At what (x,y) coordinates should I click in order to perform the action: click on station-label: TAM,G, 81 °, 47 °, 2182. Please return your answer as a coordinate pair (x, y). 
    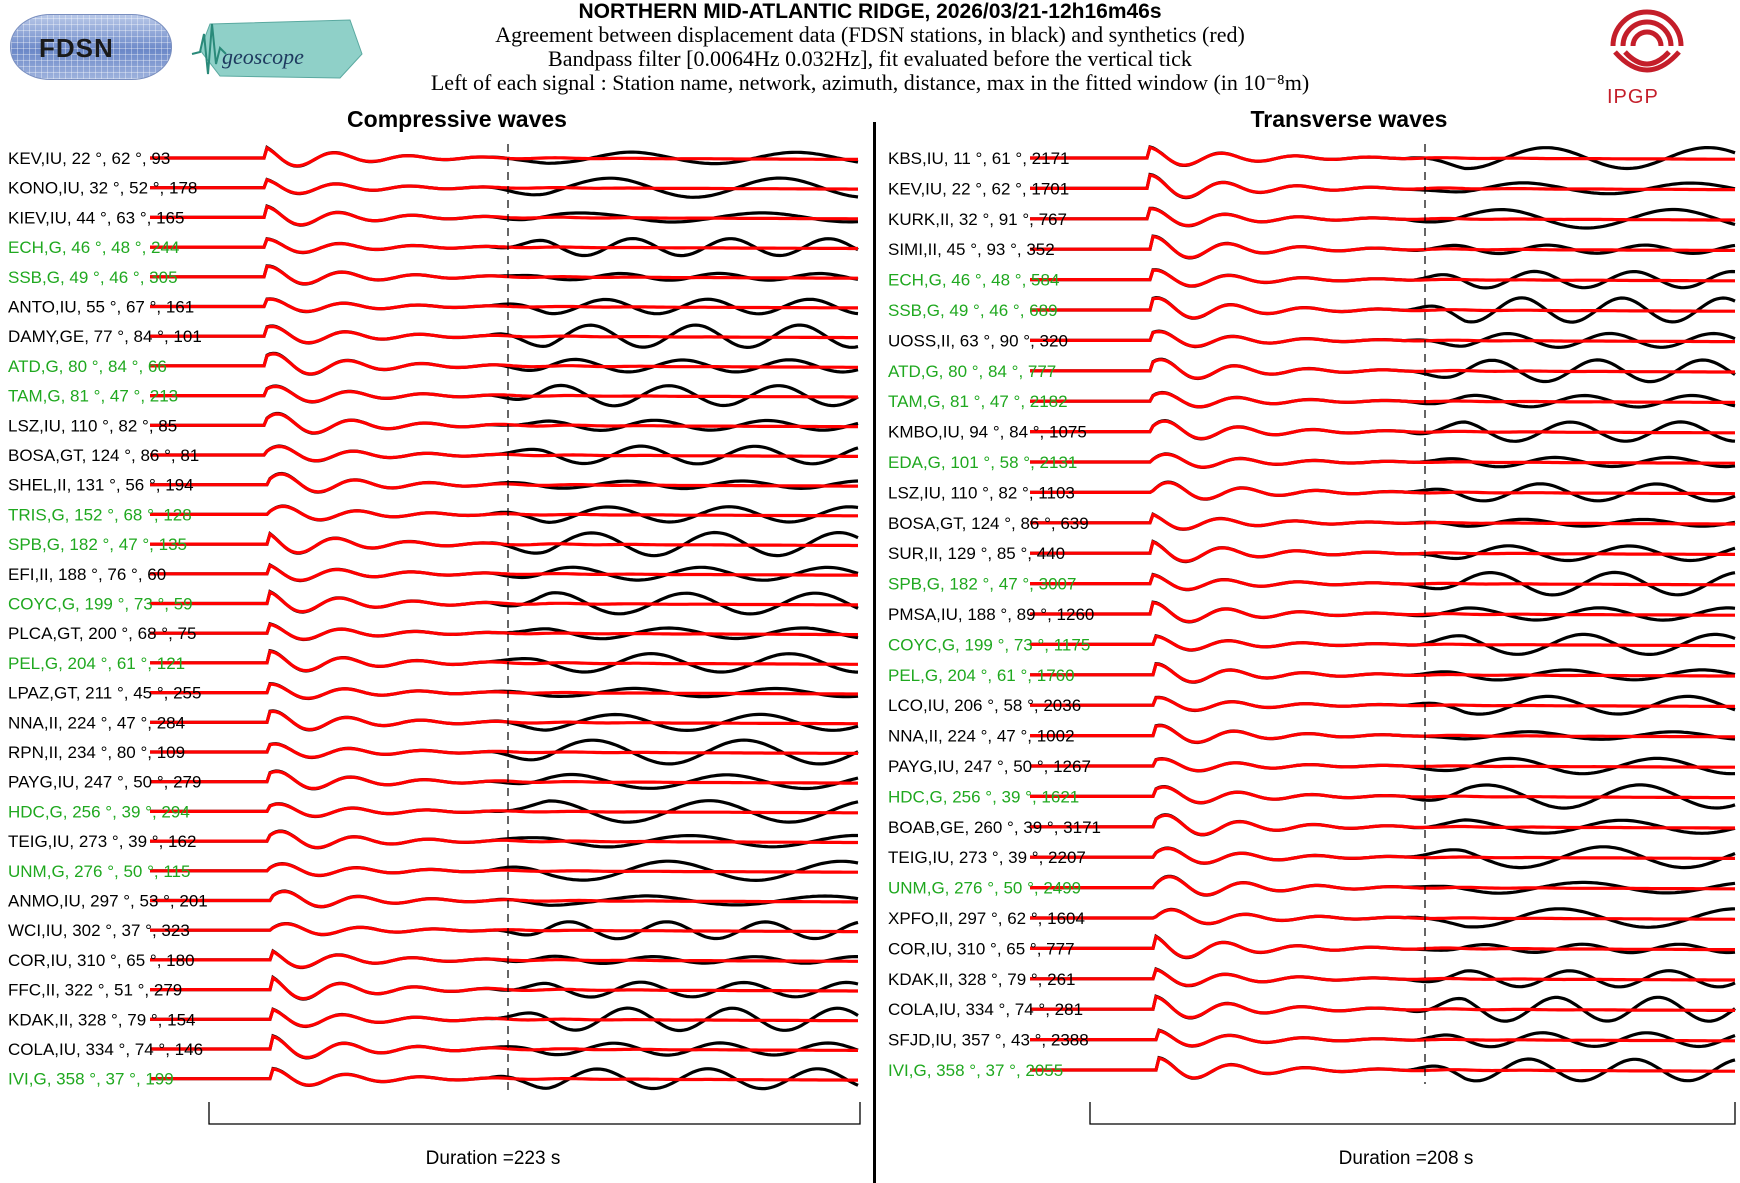
    Looking at the image, I should click on (978, 401).